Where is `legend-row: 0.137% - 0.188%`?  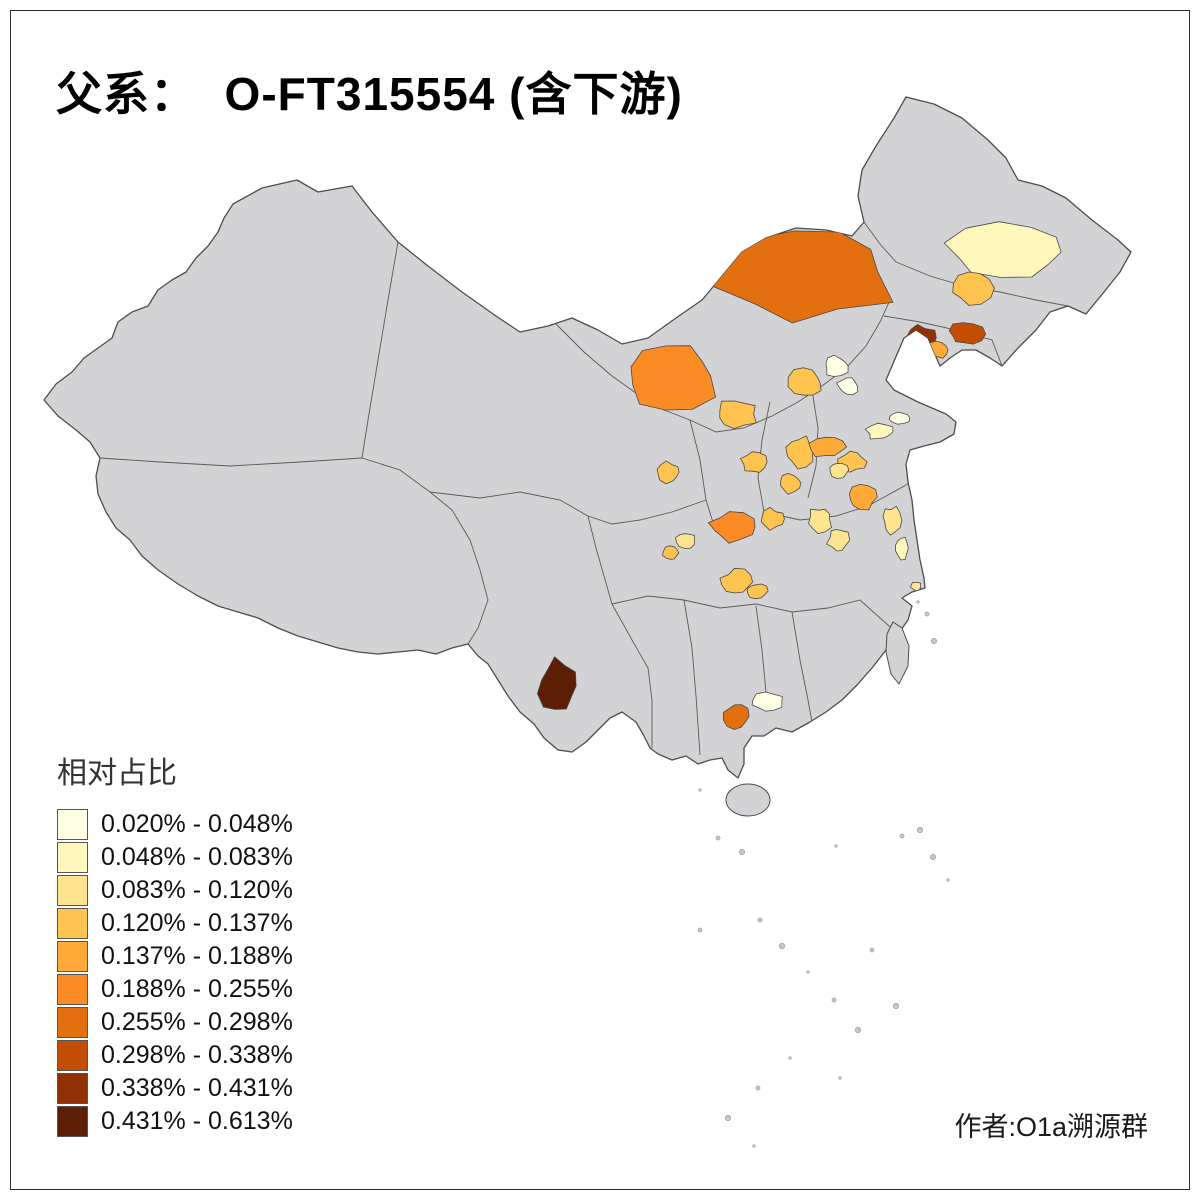
legend-row: 0.137% - 0.188% is located at coordinates (175, 956).